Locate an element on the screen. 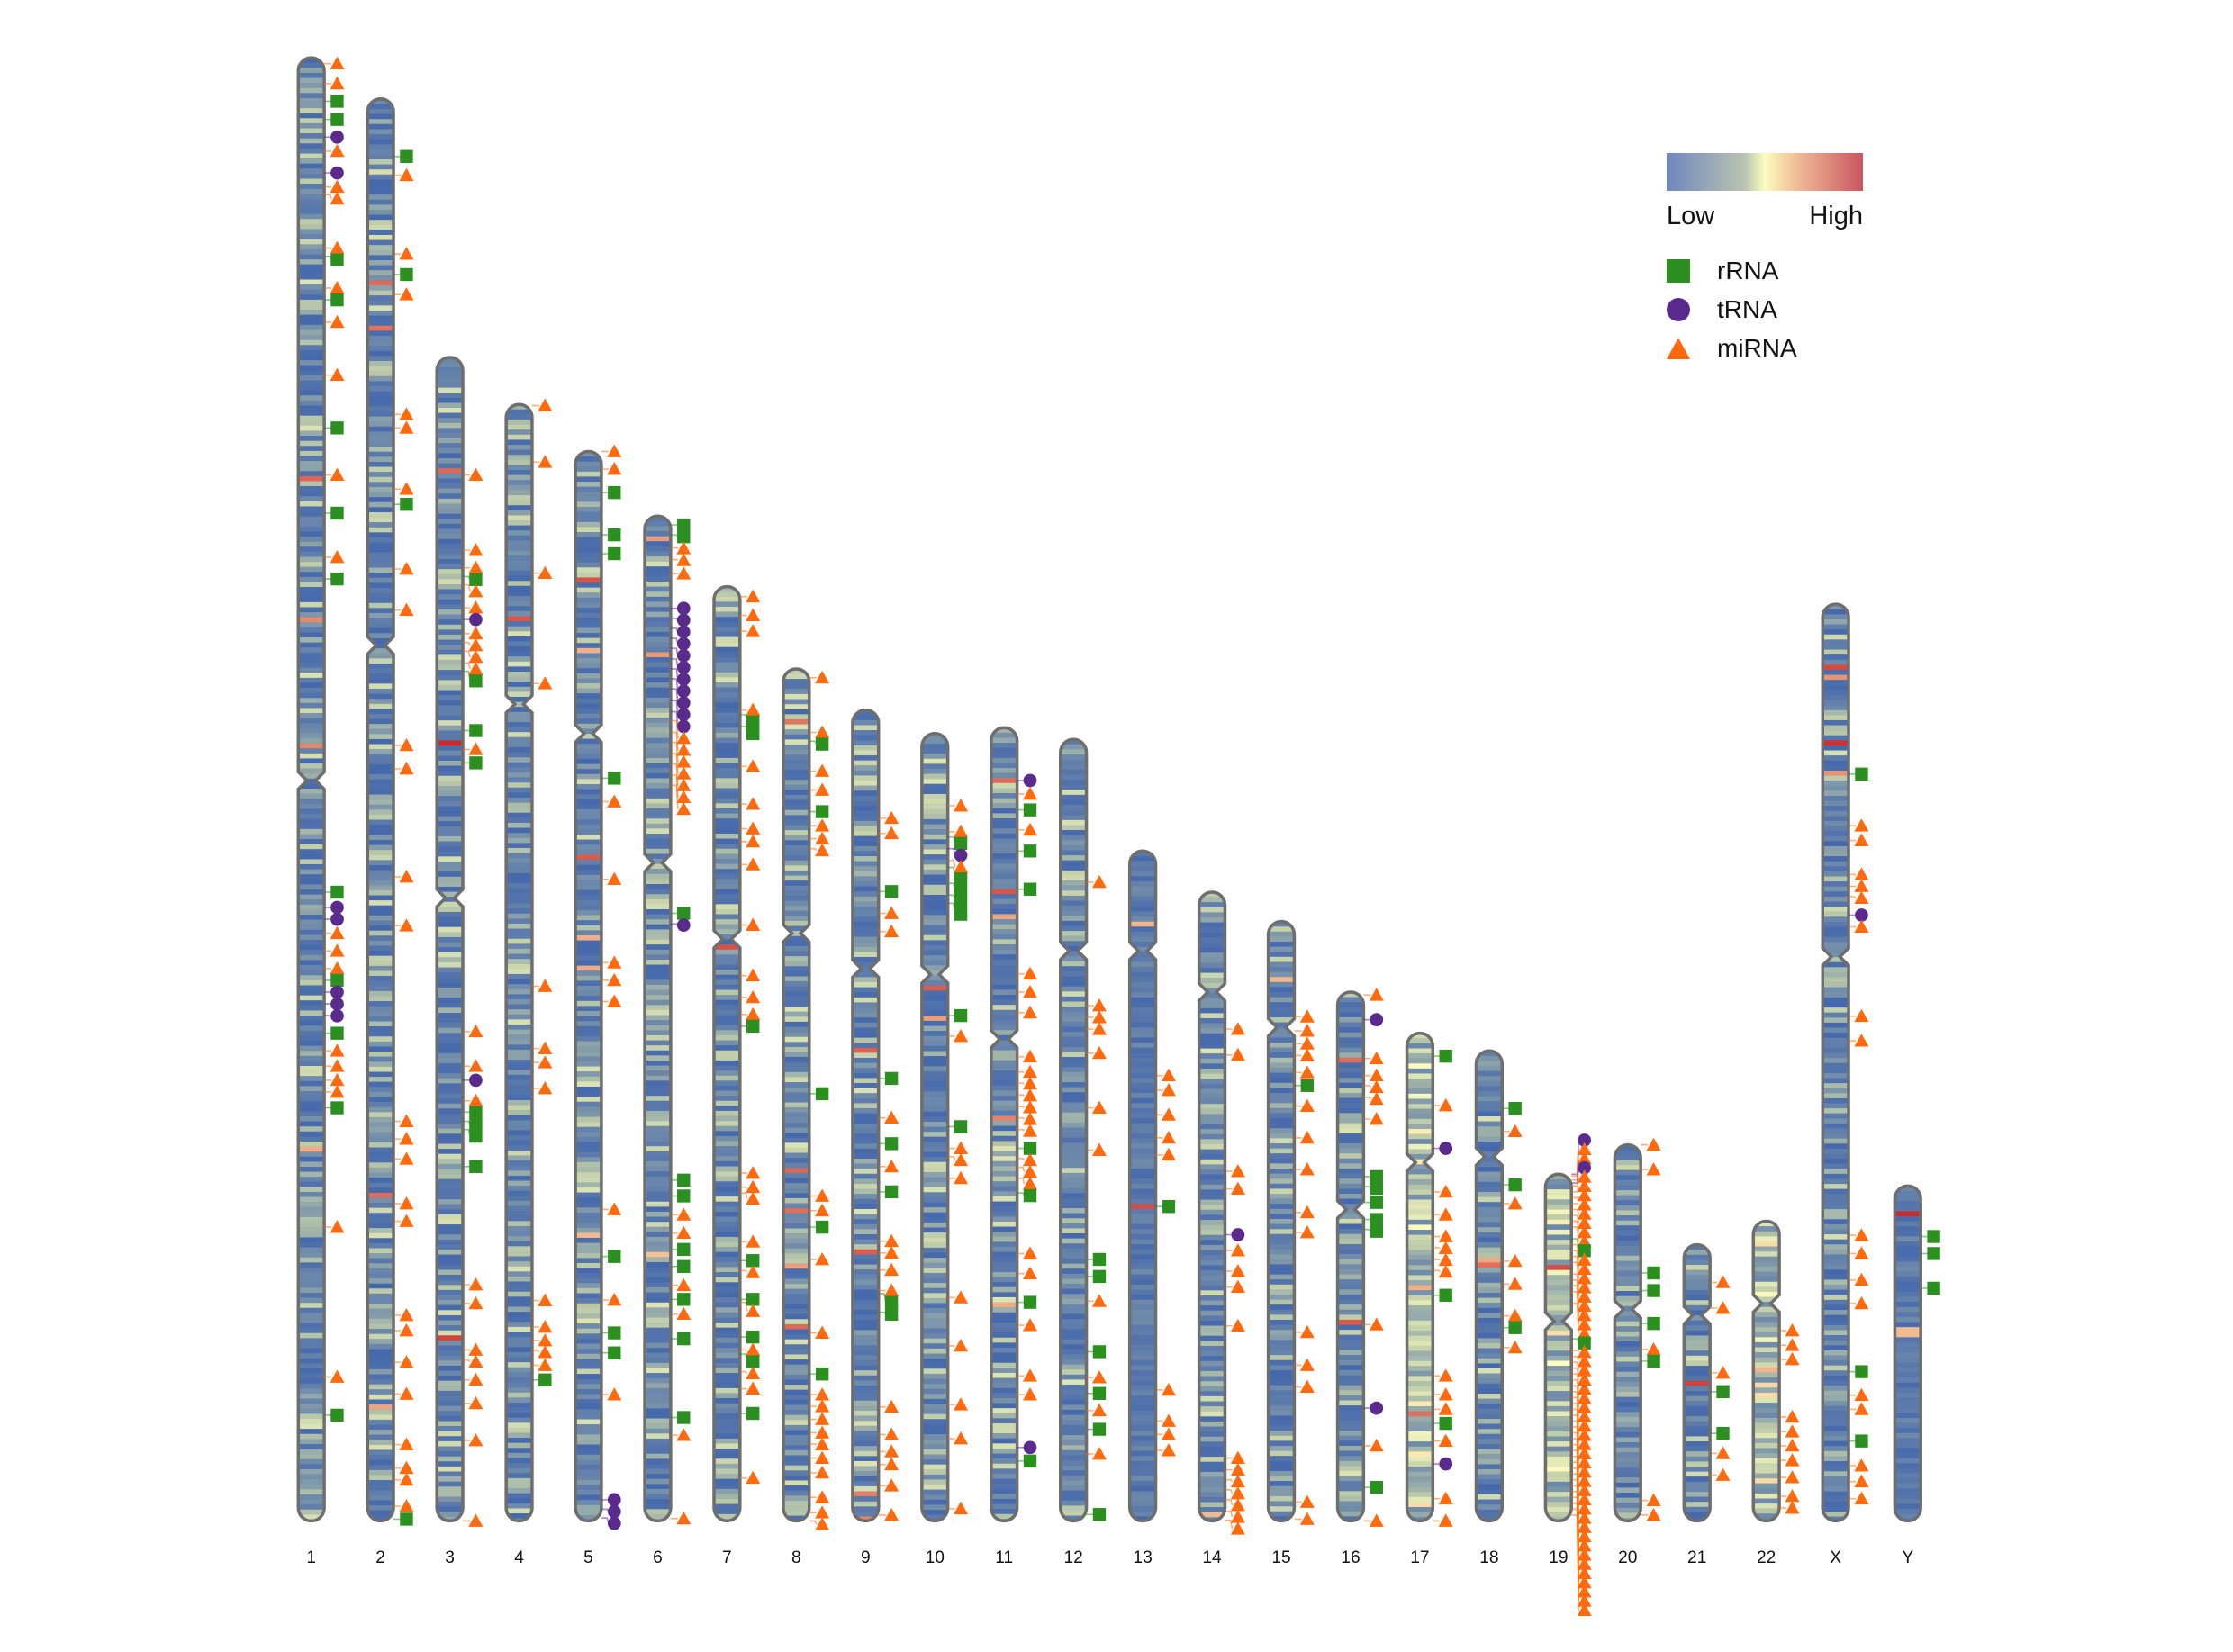 This screenshot has height=1652, width=2233. chromosome-18: 18 is located at coordinates (1498, 1308).